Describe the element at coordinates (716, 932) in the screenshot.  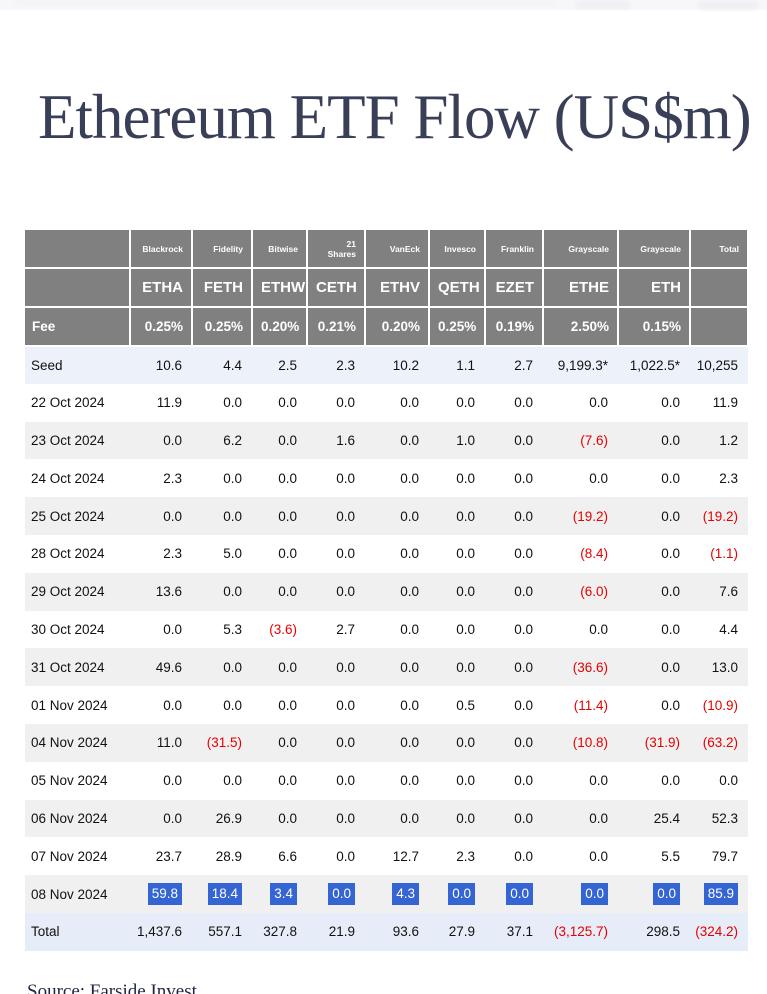
I see `negative-value: (324.2)` at that location.